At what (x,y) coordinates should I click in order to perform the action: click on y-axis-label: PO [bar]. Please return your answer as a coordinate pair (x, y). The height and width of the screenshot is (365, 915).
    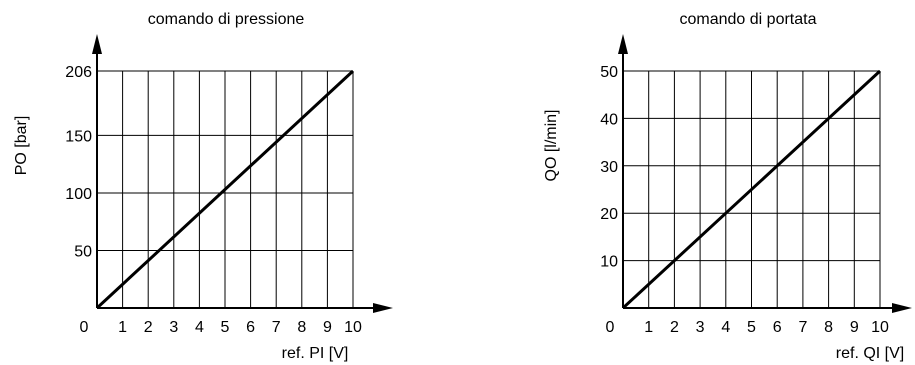
    Looking at the image, I should click on (21, 146).